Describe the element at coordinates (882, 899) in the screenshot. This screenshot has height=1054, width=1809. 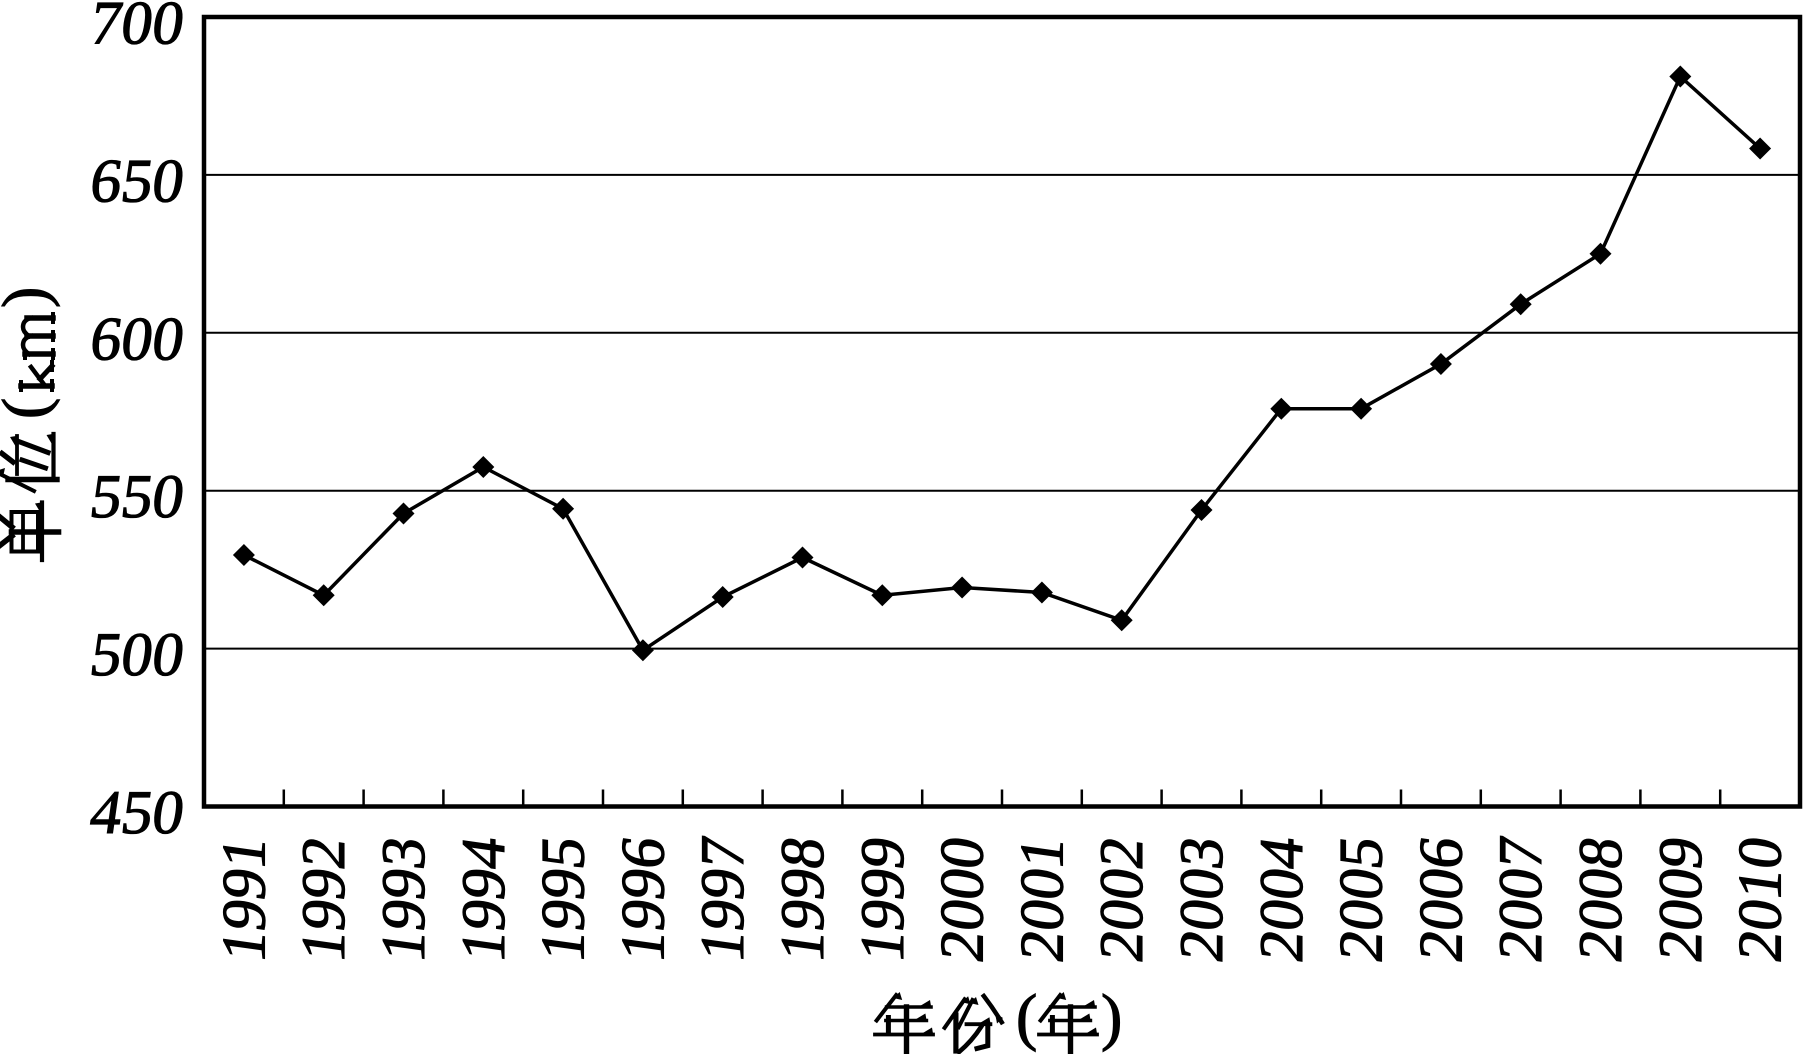
I see `svg-text: 1999` at that location.